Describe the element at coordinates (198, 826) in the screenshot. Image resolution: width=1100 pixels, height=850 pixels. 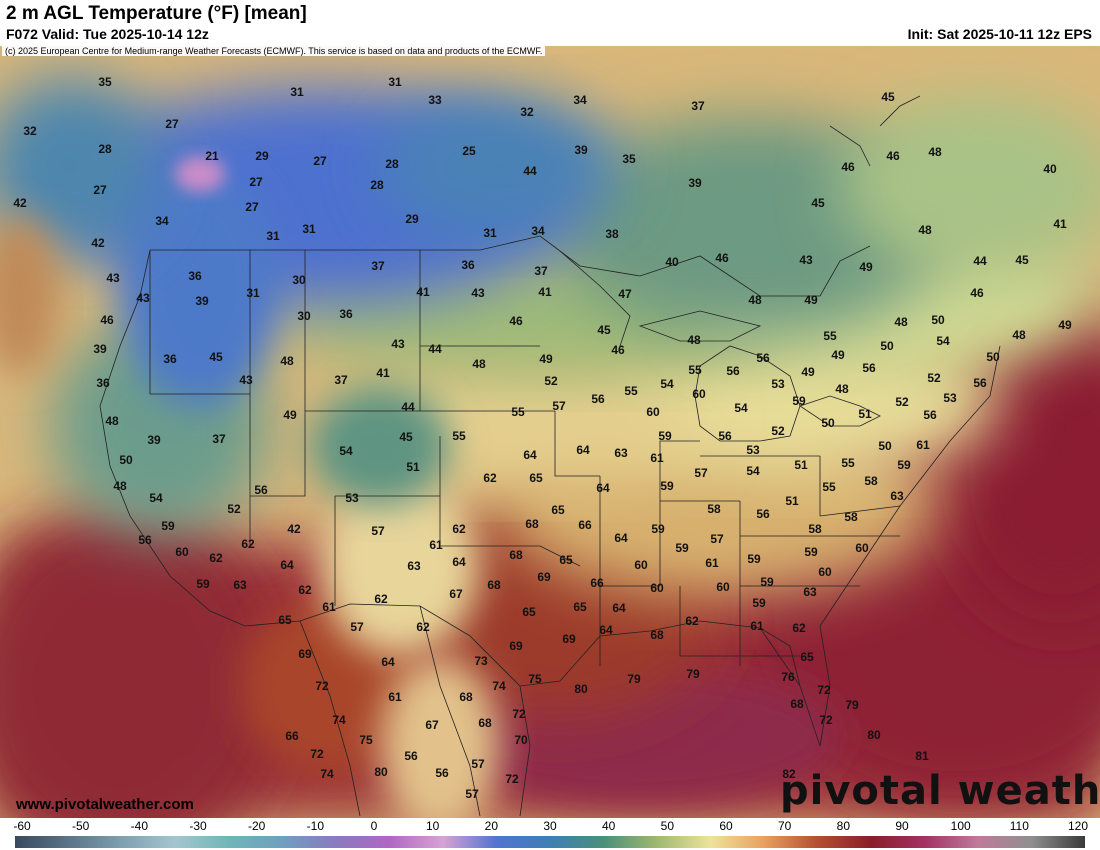
I see `colorbar-tick: -30` at that location.